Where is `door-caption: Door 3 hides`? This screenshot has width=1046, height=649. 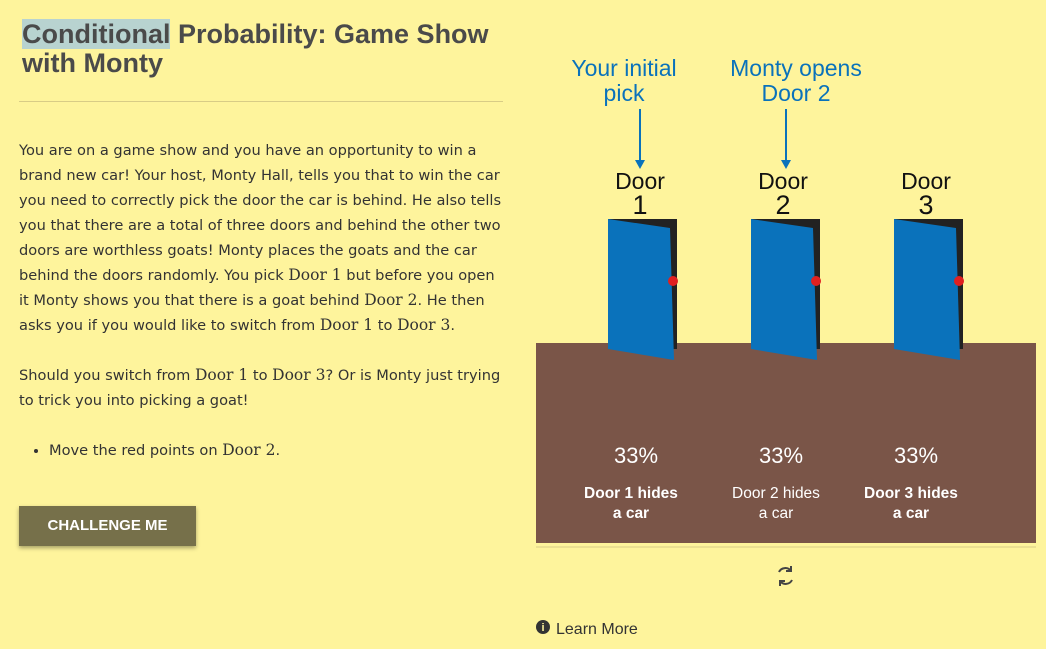
door-caption: Door 3 hides is located at coordinates (911, 493).